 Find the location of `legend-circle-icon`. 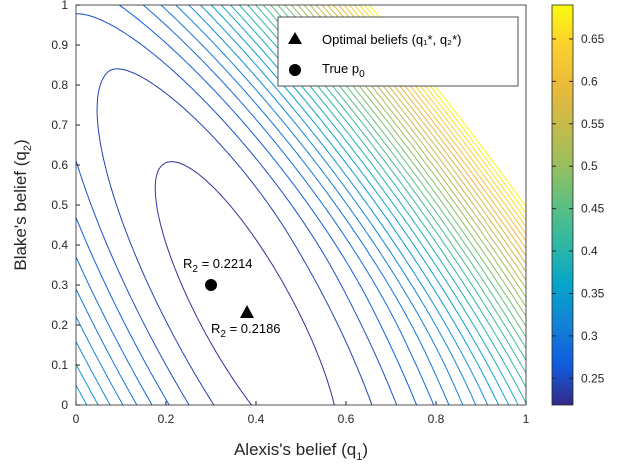

legend-circle-icon is located at coordinates (295, 70).